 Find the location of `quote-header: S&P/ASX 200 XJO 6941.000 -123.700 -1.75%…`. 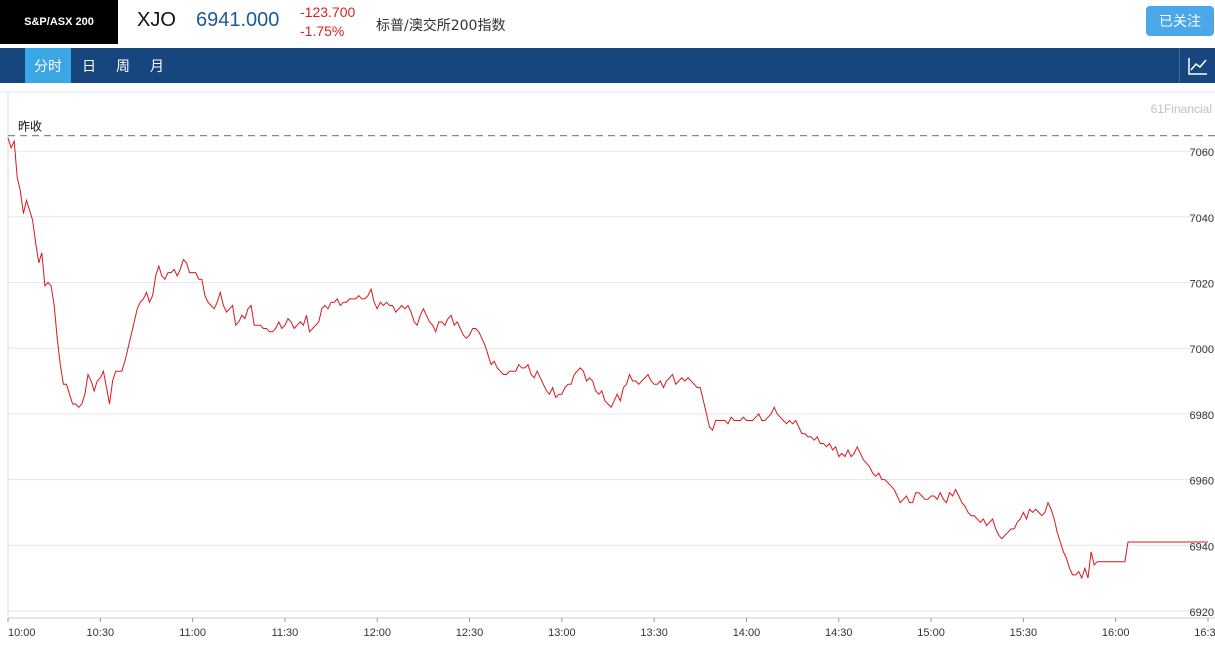

quote-header: S&P/ASX 200 XJO 6941.000 -123.700 -1.75%… is located at coordinates (607, 22).